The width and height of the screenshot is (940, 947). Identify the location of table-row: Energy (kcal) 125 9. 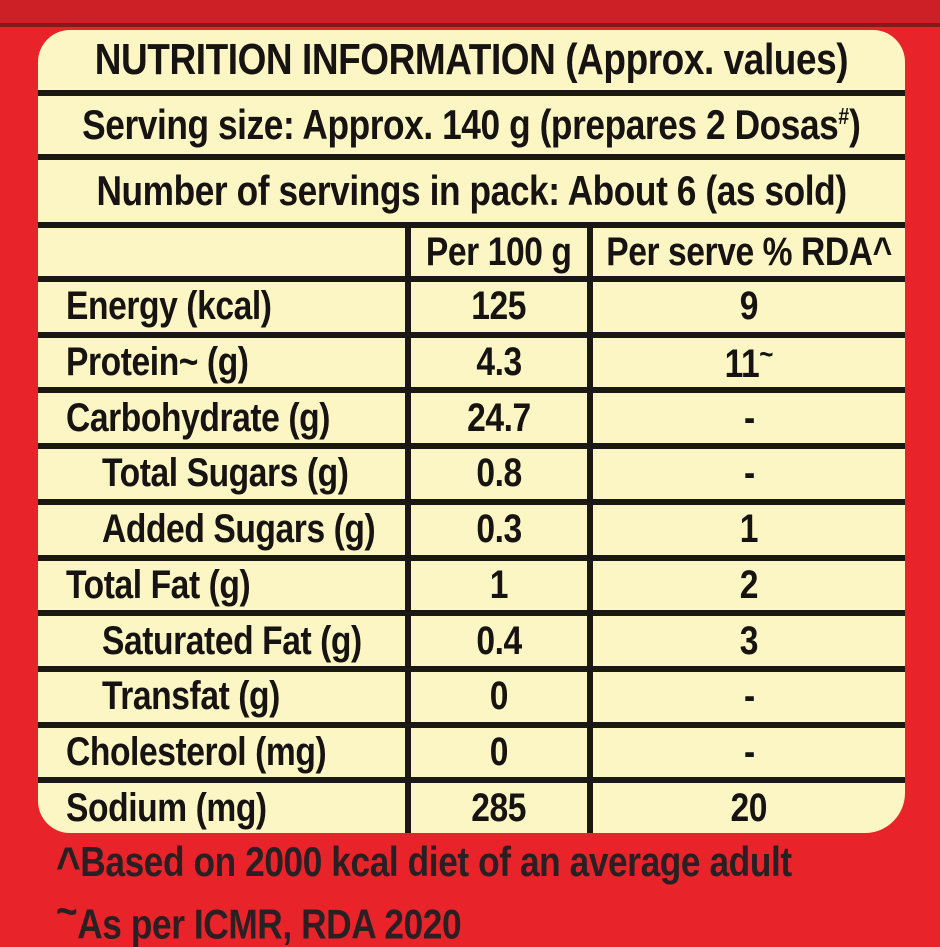
(471, 304).